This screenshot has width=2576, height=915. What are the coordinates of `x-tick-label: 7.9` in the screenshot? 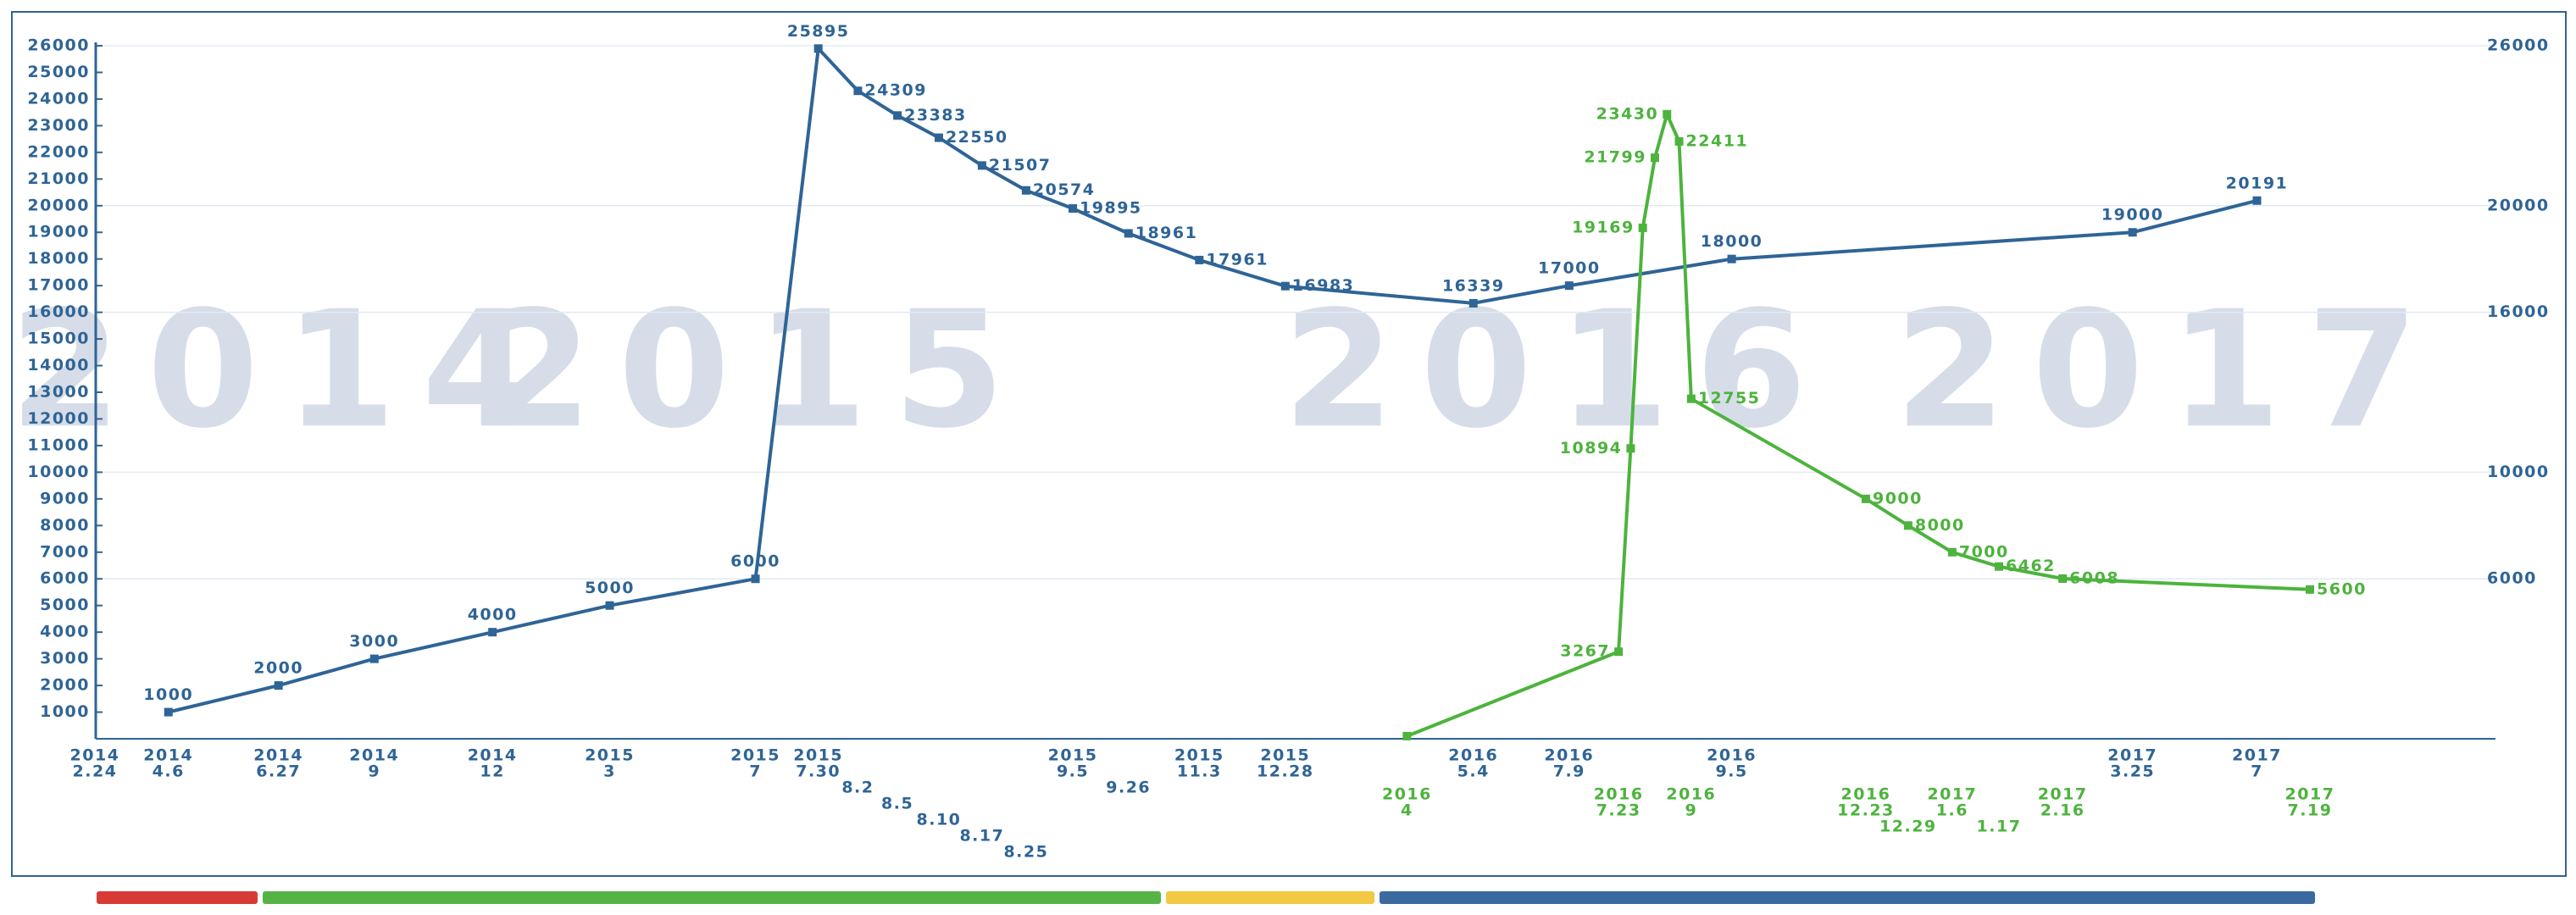 It's located at (1569, 771).